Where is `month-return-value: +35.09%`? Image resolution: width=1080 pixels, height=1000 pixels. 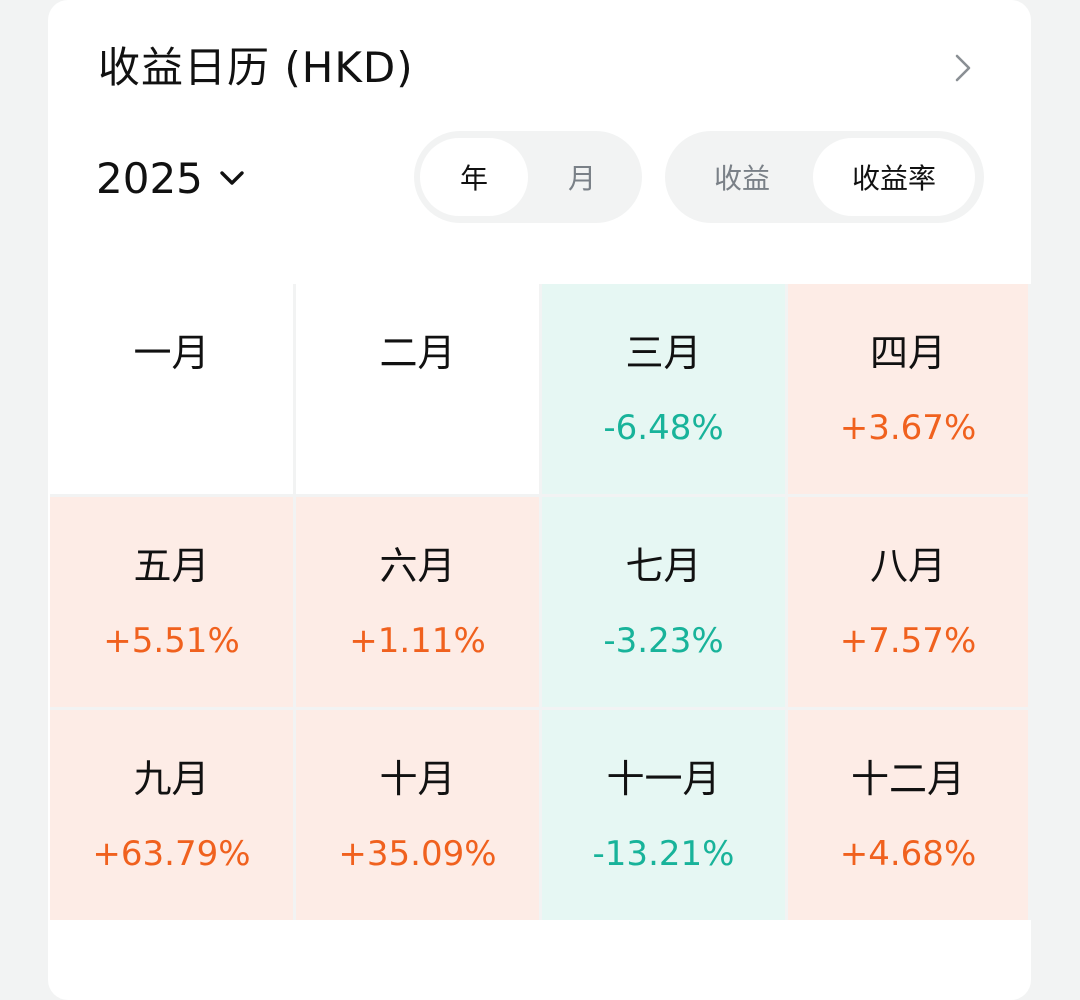
month-return-value: +35.09% is located at coordinates (417, 854).